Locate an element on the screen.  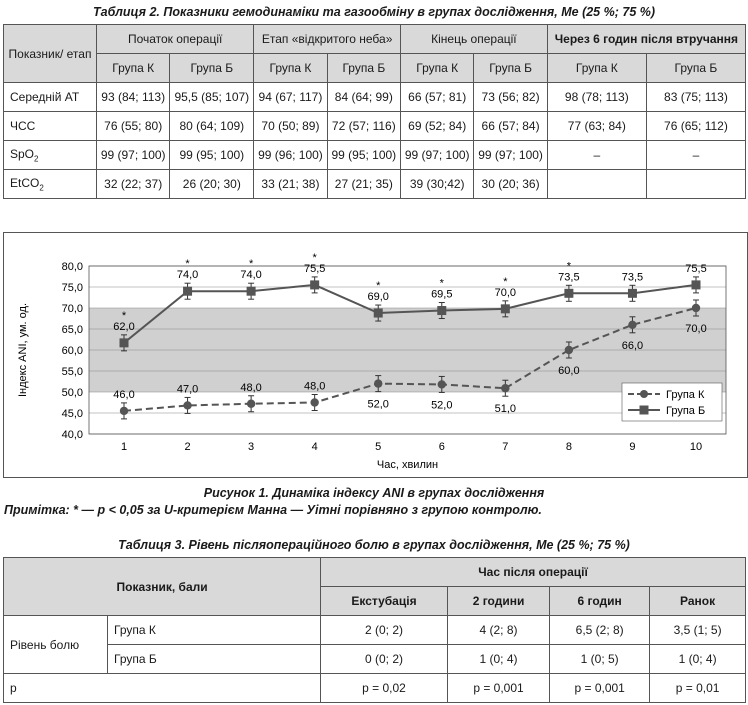
p-value-cell: p = 0,01 is located at coordinates (697, 688).